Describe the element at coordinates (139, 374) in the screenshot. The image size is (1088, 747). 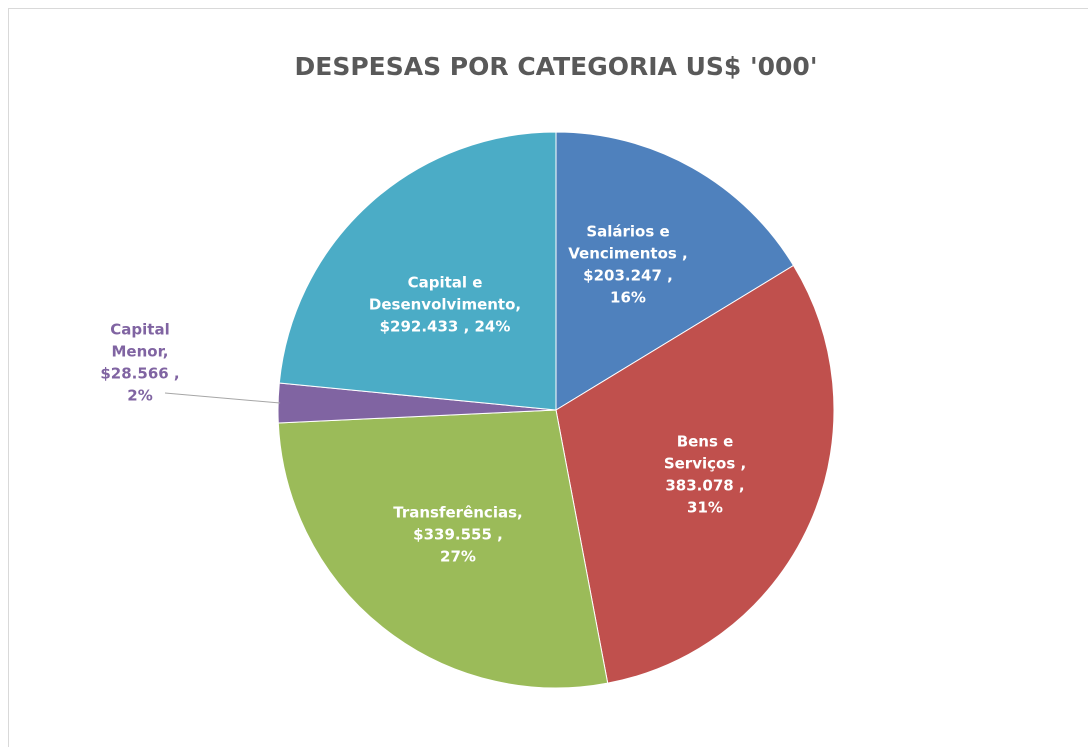
I see `data-label-line: $28.566 ,` at that location.